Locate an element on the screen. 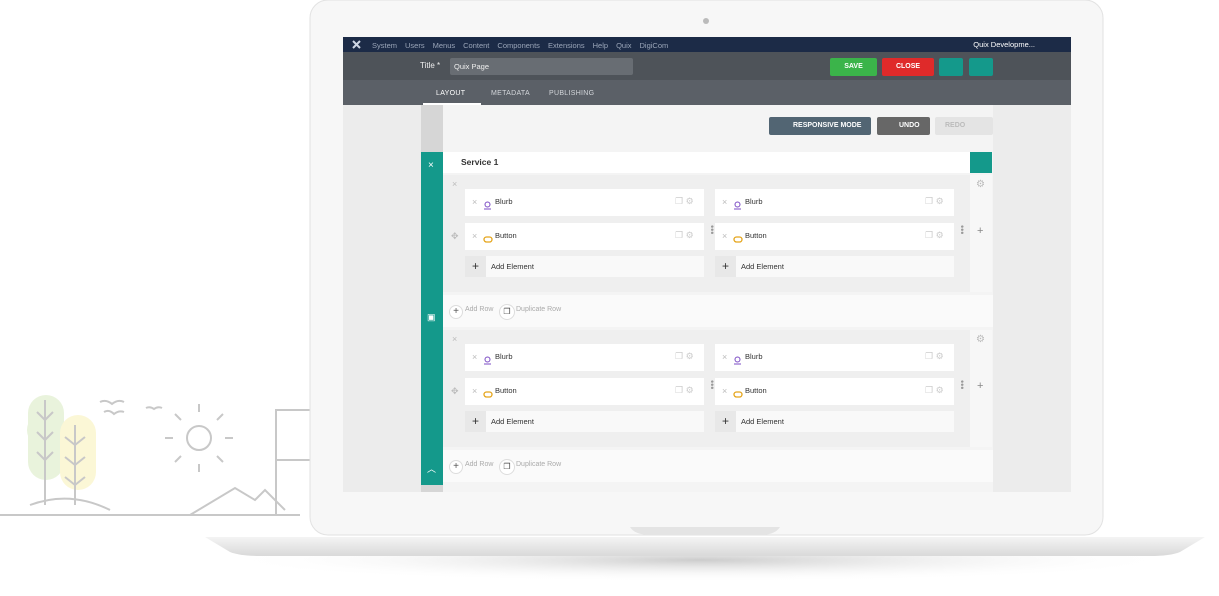 This screenshot has height=596, width=1219. undo-button: UNDO is located at coordinates (903, 126).